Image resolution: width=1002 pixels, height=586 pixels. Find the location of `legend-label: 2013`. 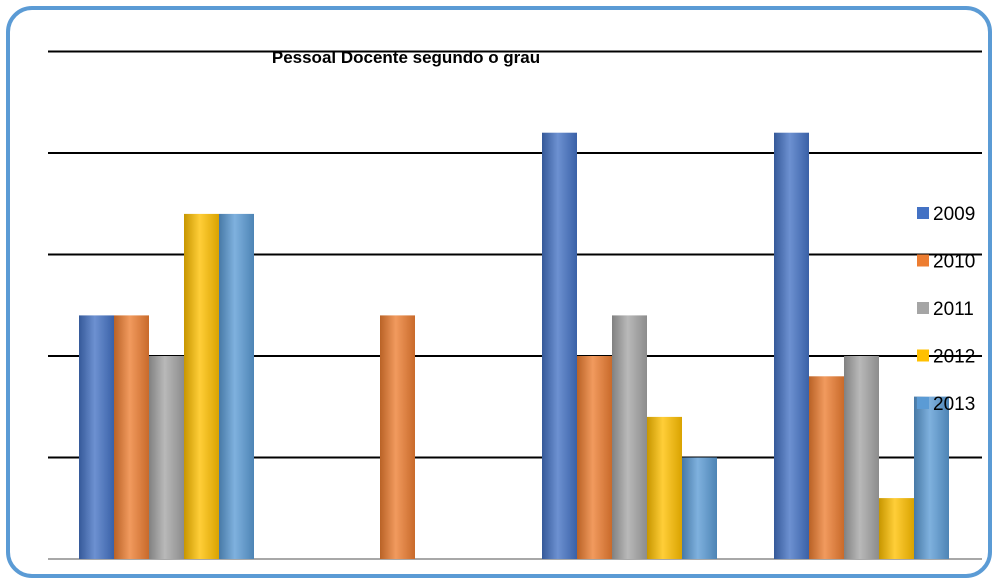

legend-label: 2013 is located at coordinates (954, 404).